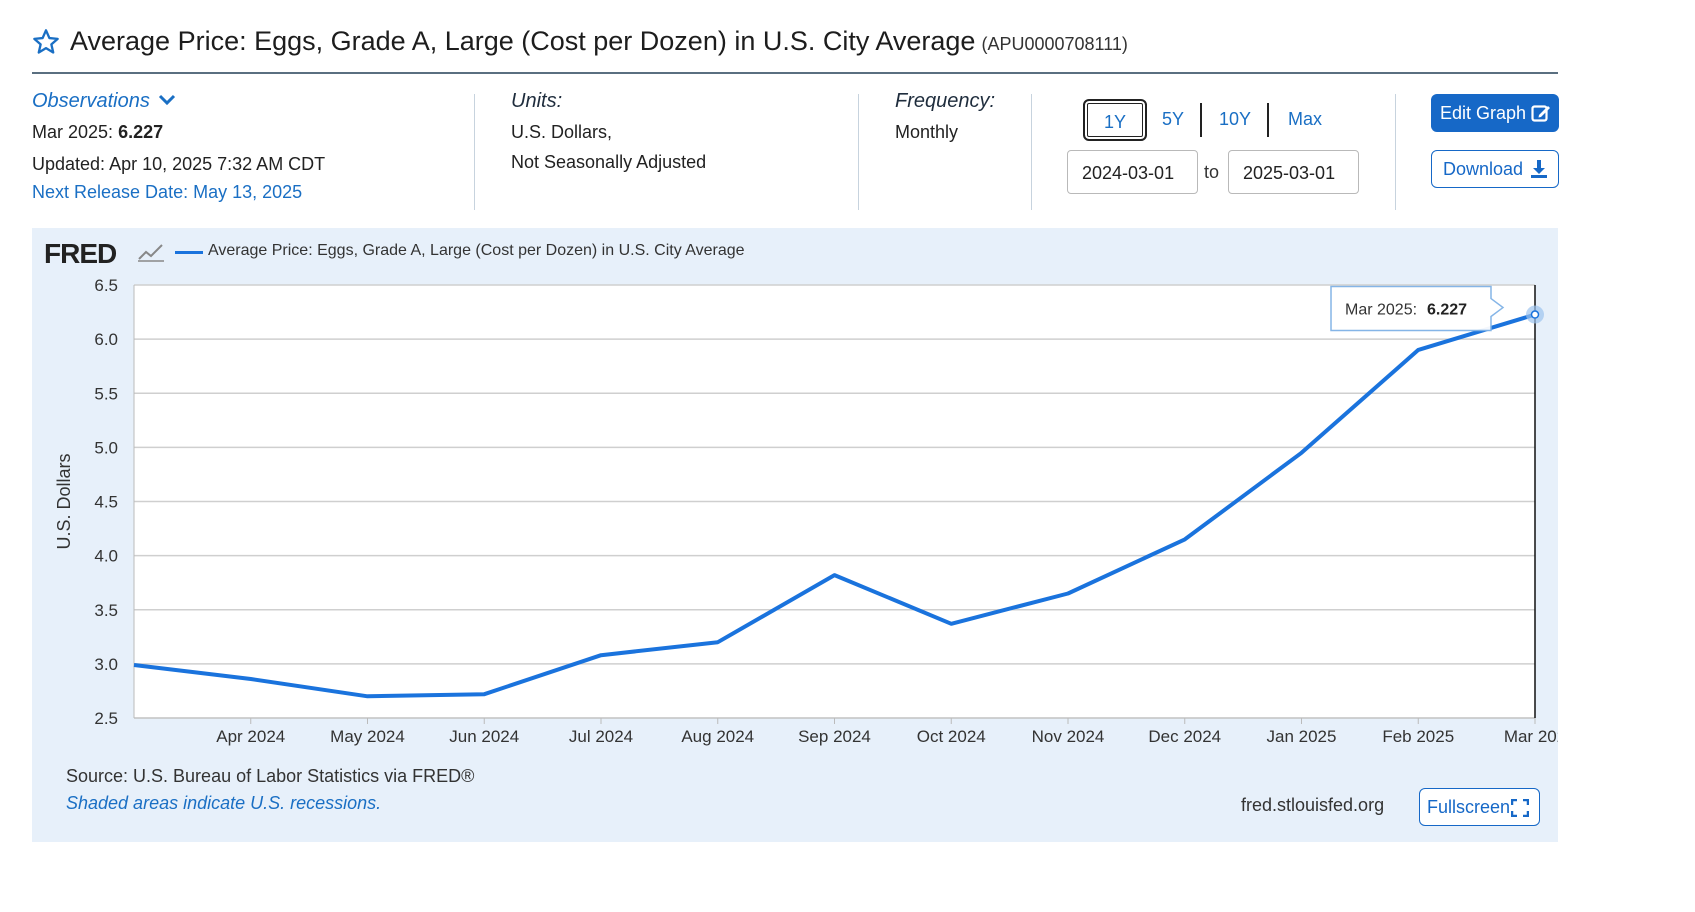 The height and width of the screenshot is (912, 1695). Describe the element at coordinates (1535, 314) in the screenshot. I see `hover-point` at that location.